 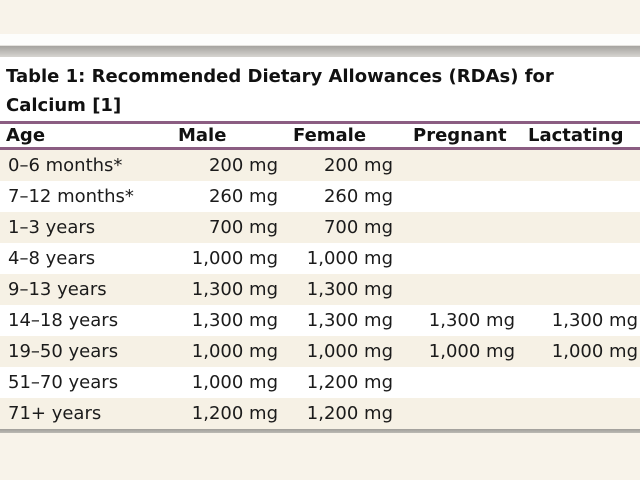 I want to click on table-row: 9–13 years 1,300 mg 1,300 mg, so click(x=320, y=289).